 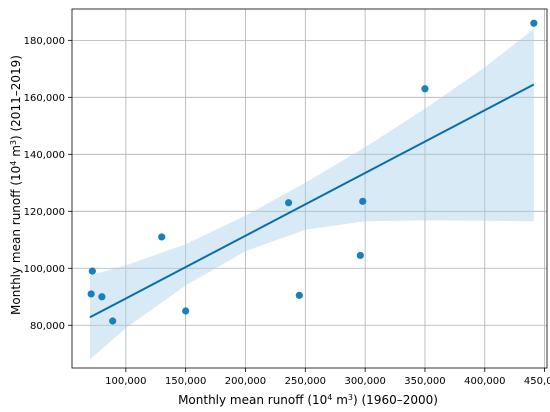 I want to click on y-axis-label: Monthly mean runoff (104 m3) (2011–2019), so click(x=16, y=185).